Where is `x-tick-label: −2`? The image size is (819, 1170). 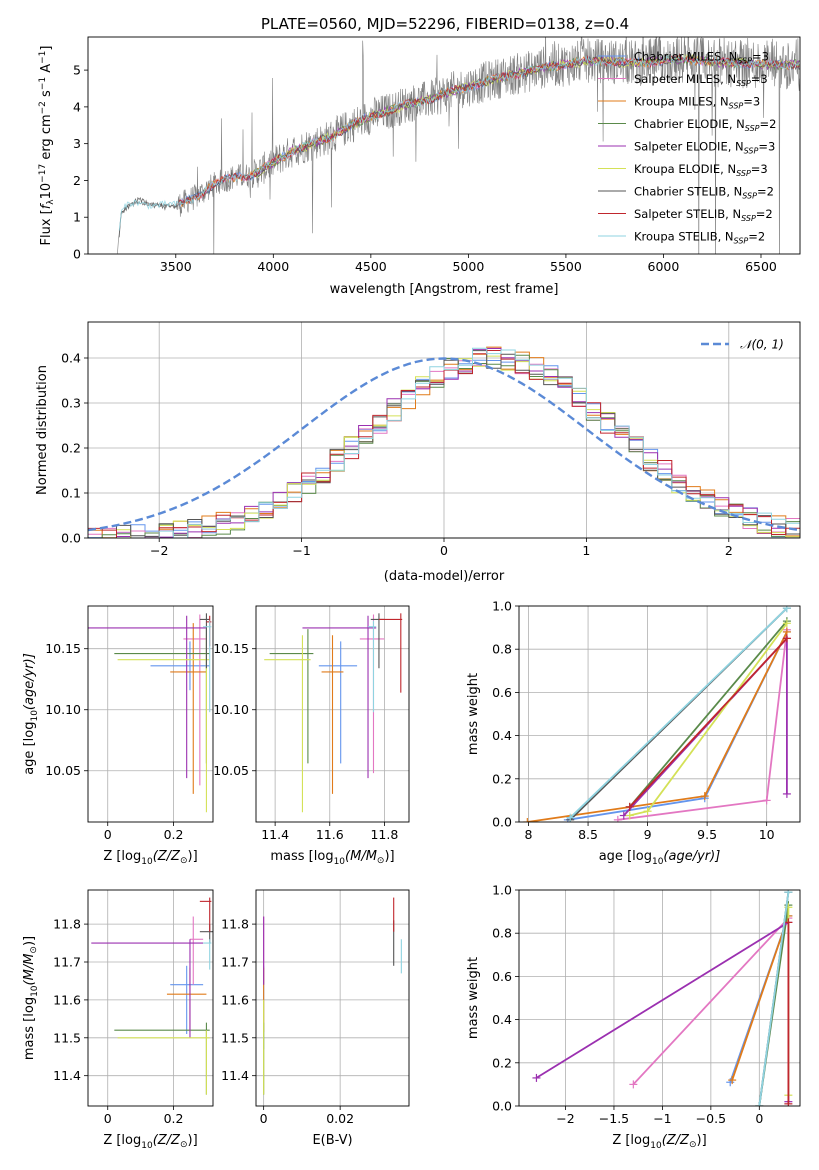
x-tick-label: −2 is located at coordinates (565, 1118).